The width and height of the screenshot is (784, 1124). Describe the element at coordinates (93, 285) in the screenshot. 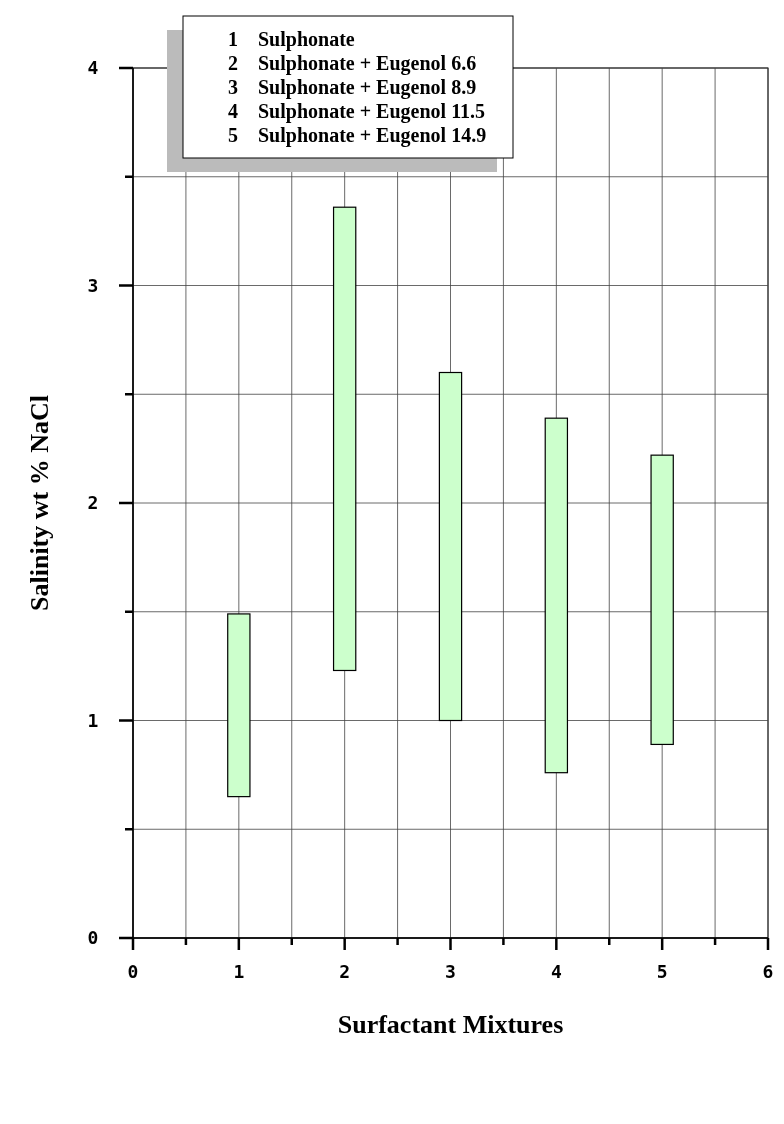

I see `y-tick-label: 3` at that location.